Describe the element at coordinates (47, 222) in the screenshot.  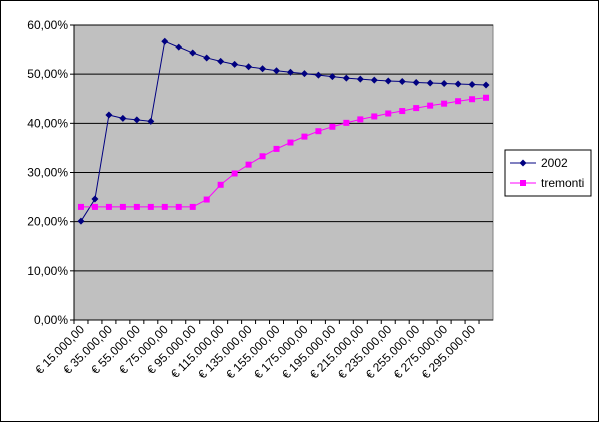
I see `y-tick-label: 20,00%` at that location.